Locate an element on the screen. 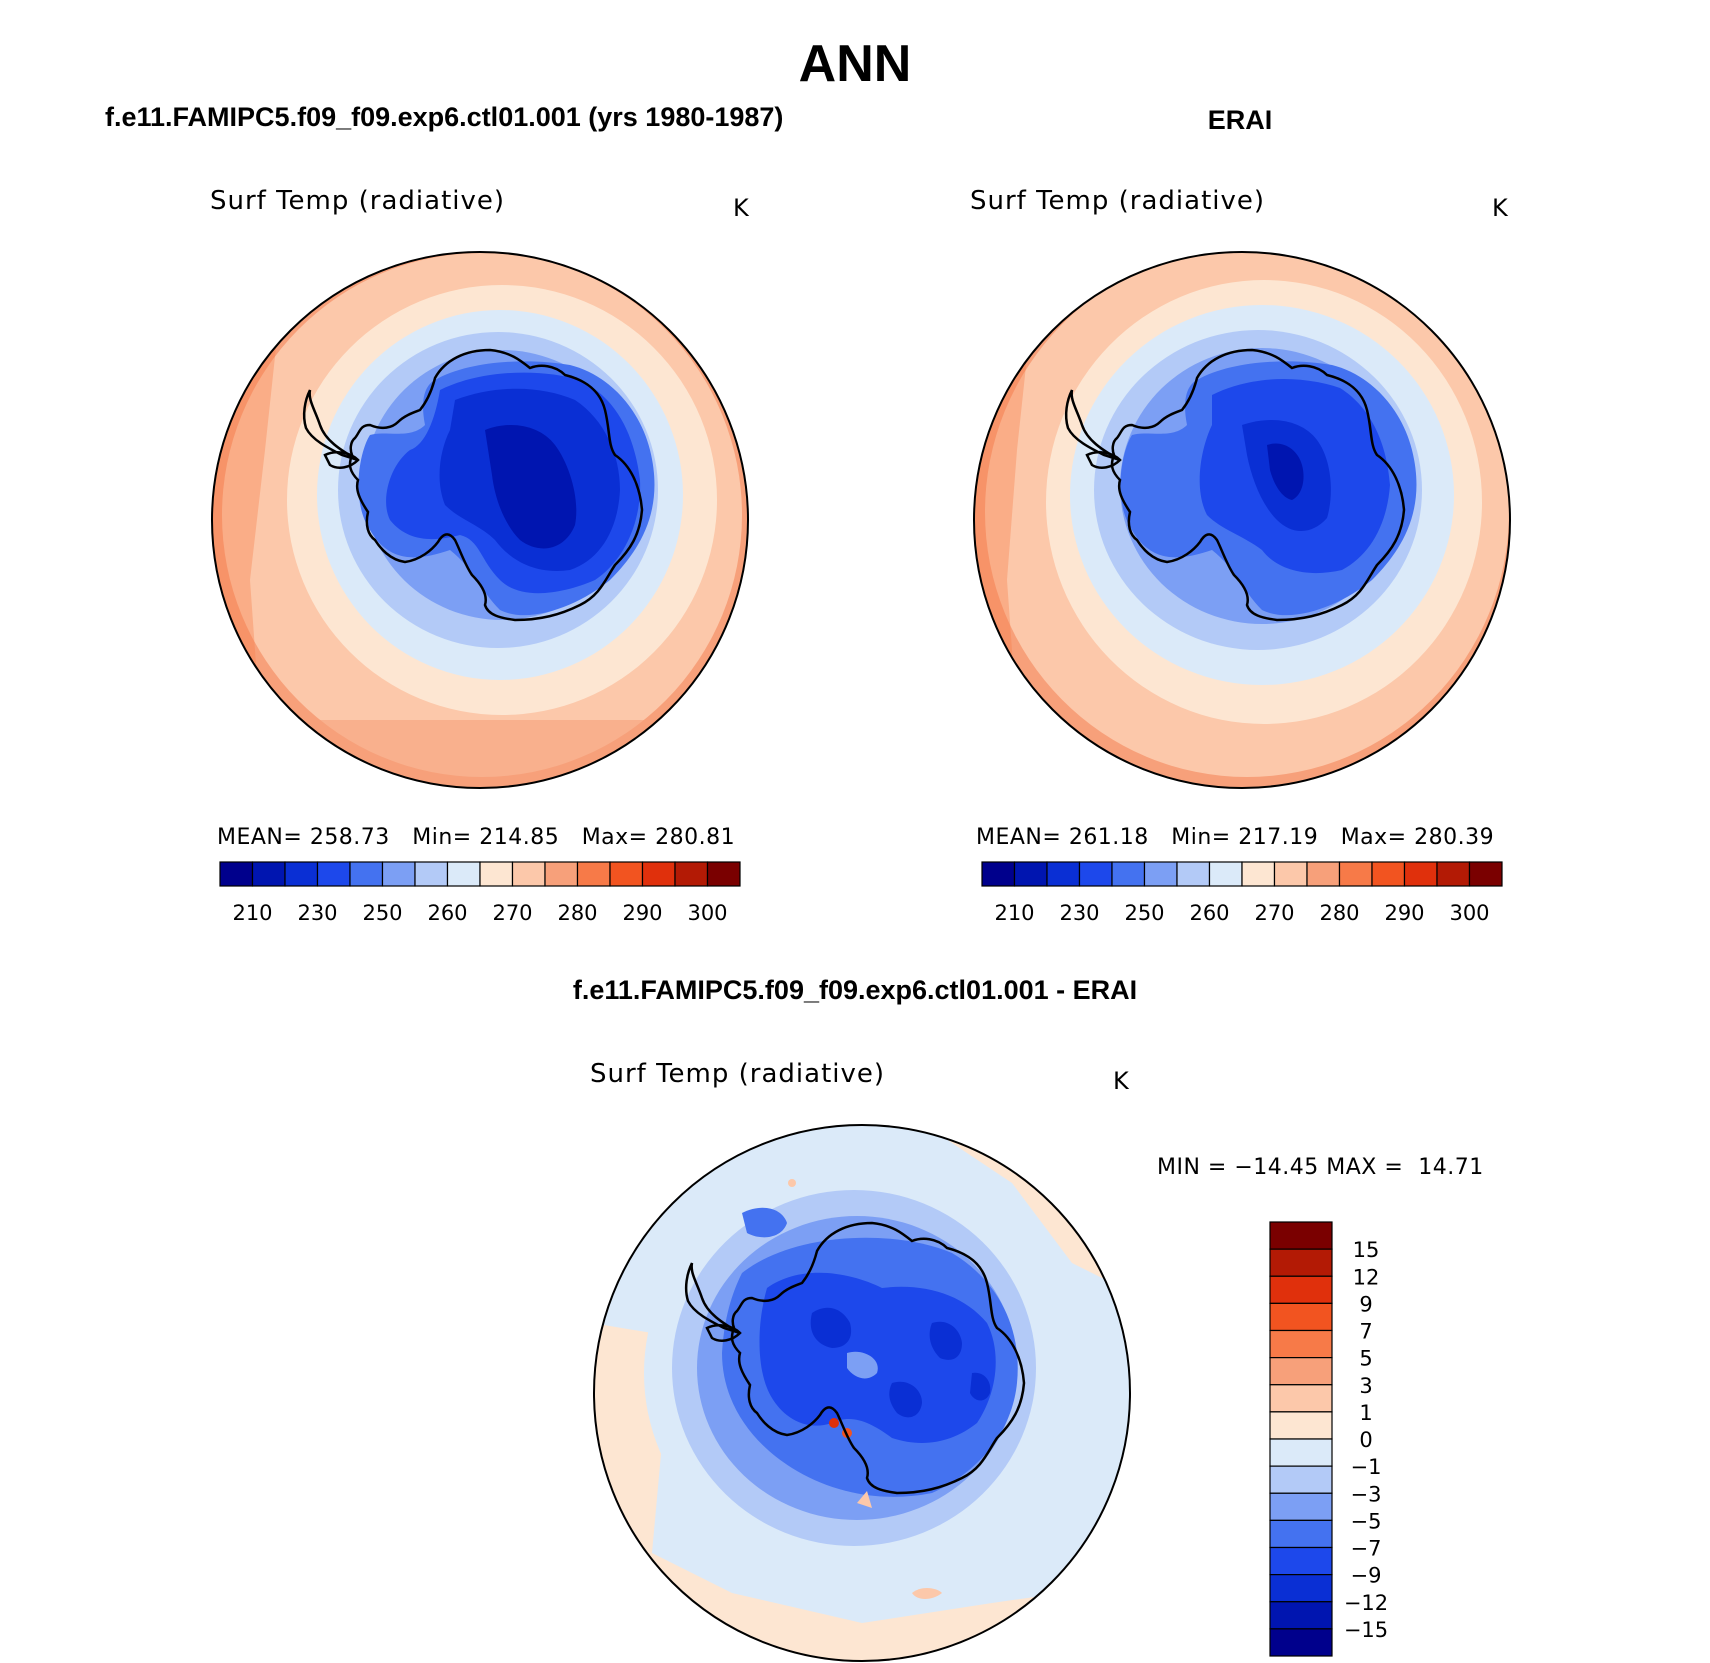 This screenshot has height=1663, width=1710. model-colorbar-tick-label: 280 is located at coordinates (577, 913).